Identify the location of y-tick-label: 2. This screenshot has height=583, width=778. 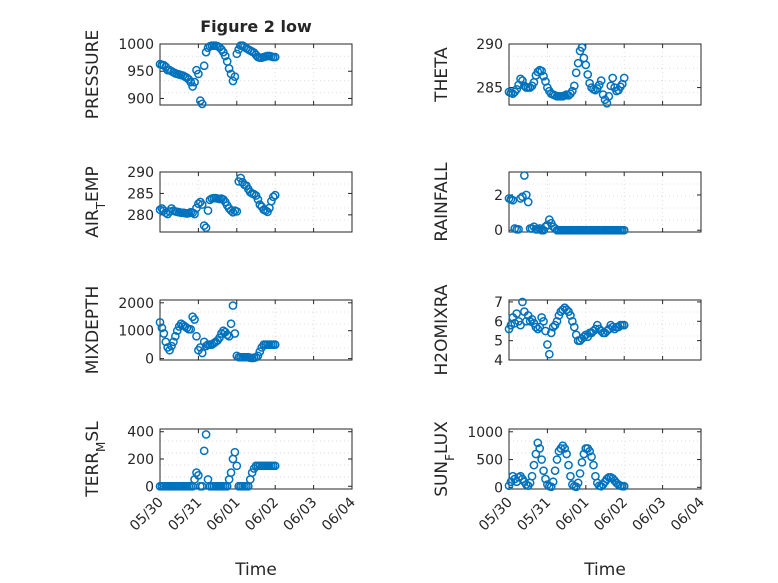
(498, 196).